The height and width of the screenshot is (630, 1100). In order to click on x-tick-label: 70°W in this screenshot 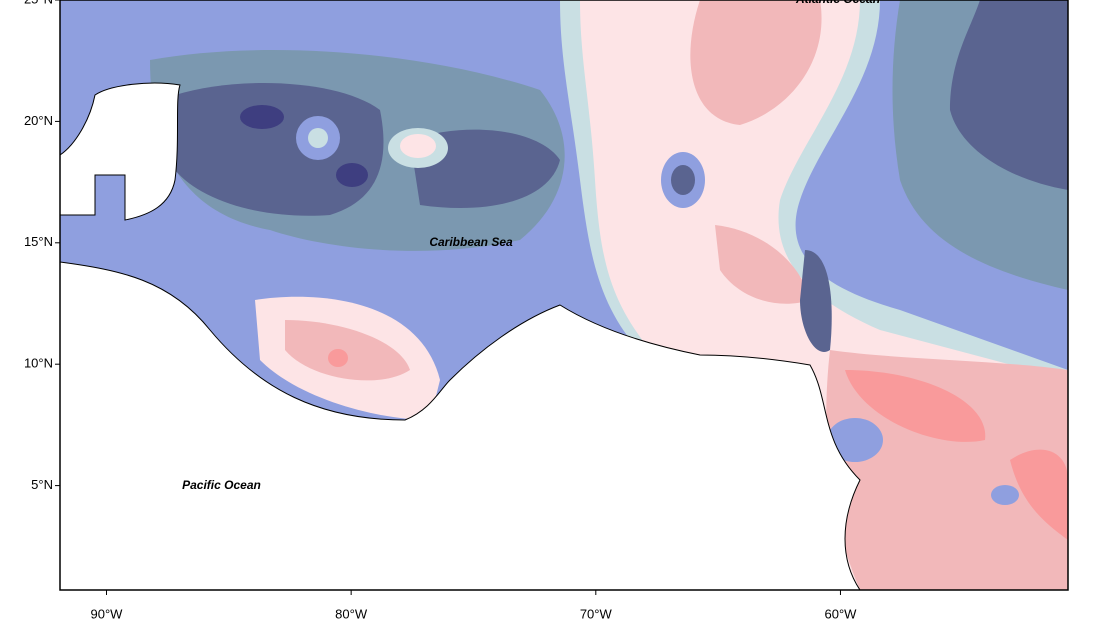, I will do `click(596, 613)`.